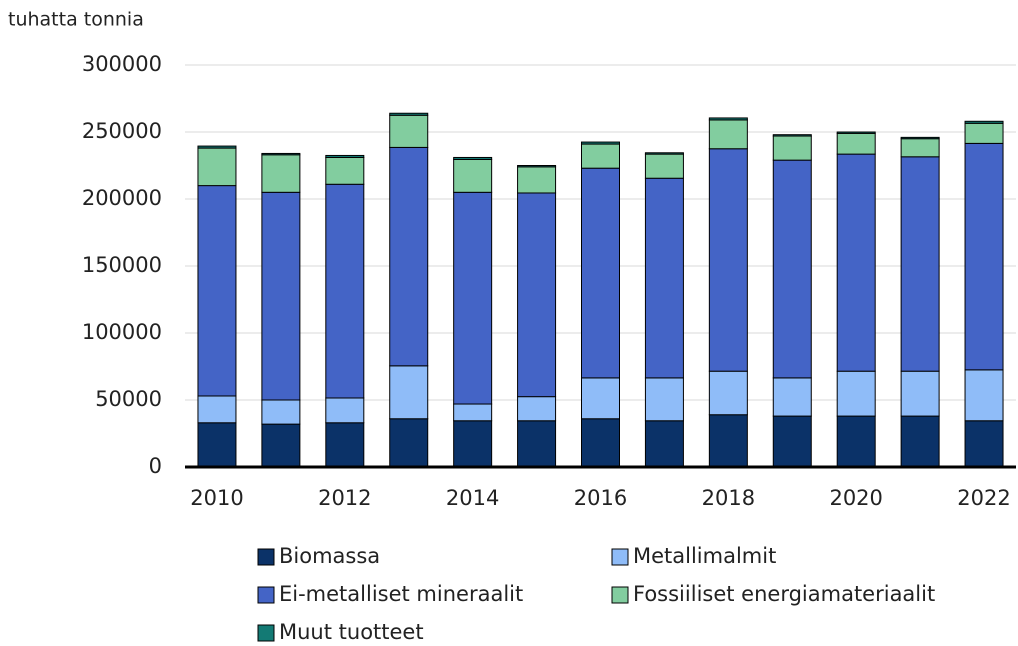 The image size is (1018, 646). Describe the element at coordinates (122, 332) in the screenshot. I see `y-tick-label: 100000` at that location.